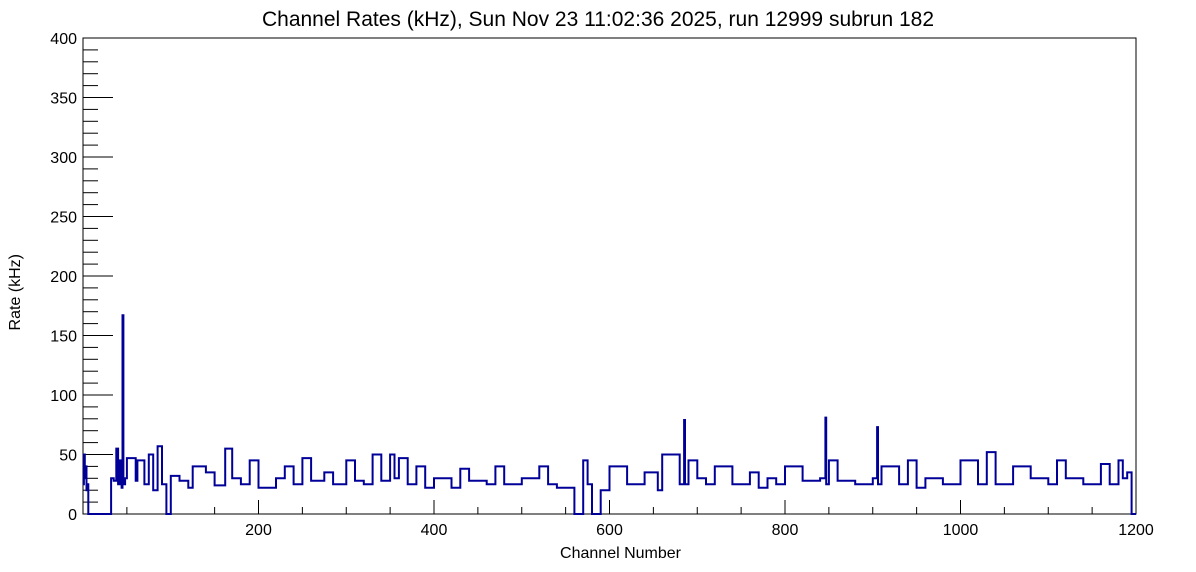  What do you see at coordinates (609, 530) in the screenshot?
I see `x-tick-label: 600` at bounding box center [609, 530].